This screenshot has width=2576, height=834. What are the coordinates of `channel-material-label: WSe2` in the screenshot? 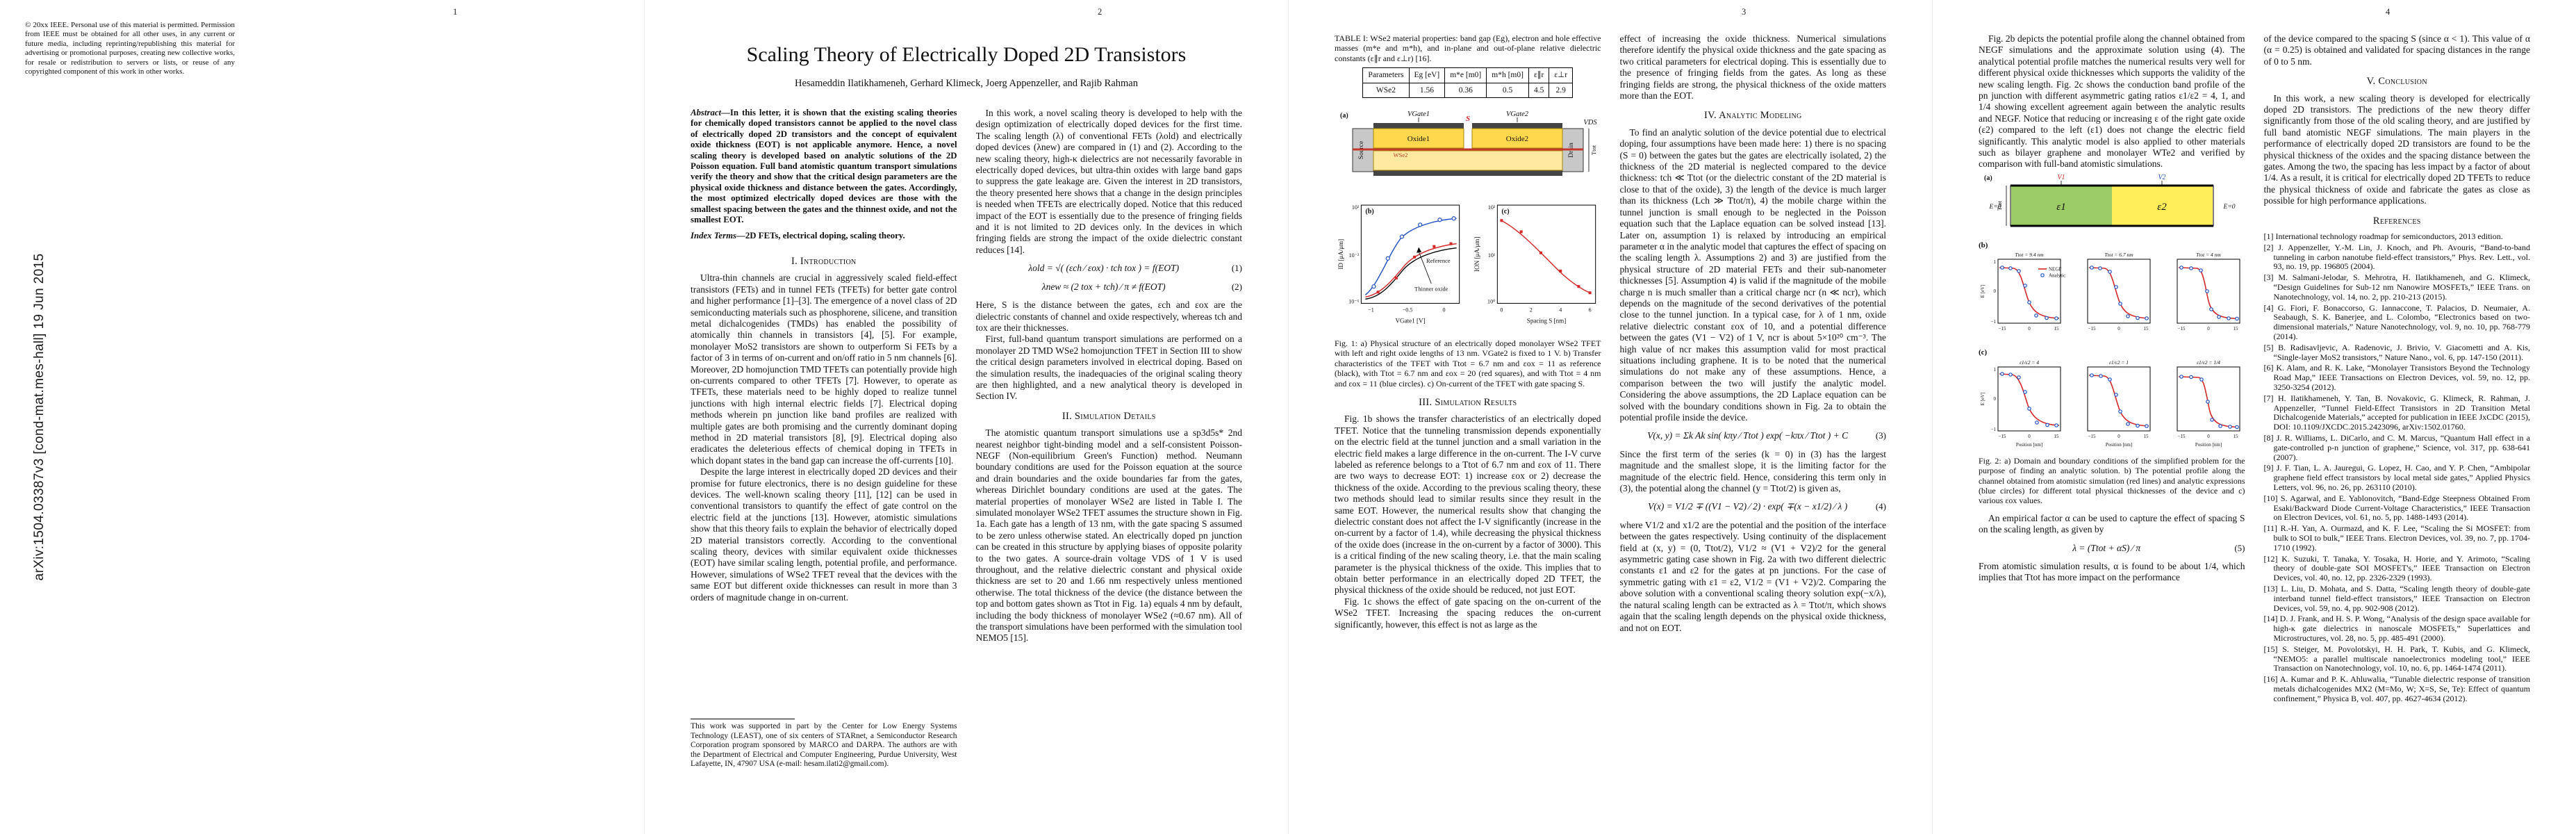 It's located at (1401, 155).